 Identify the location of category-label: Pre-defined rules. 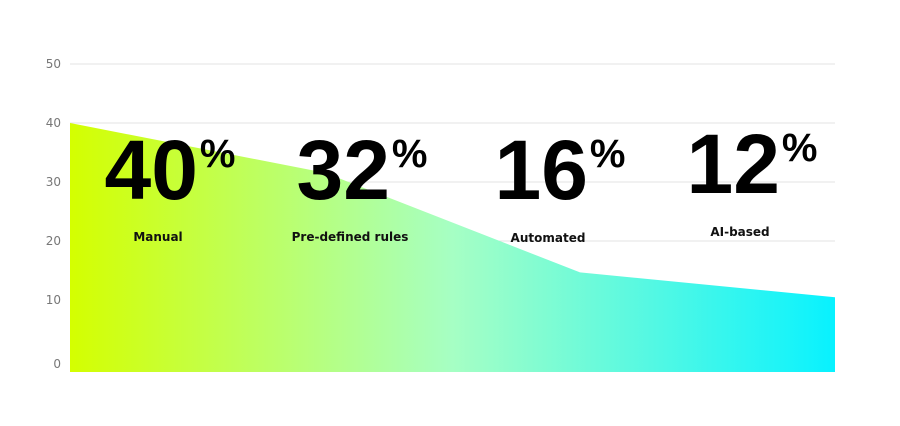
(350, 237).